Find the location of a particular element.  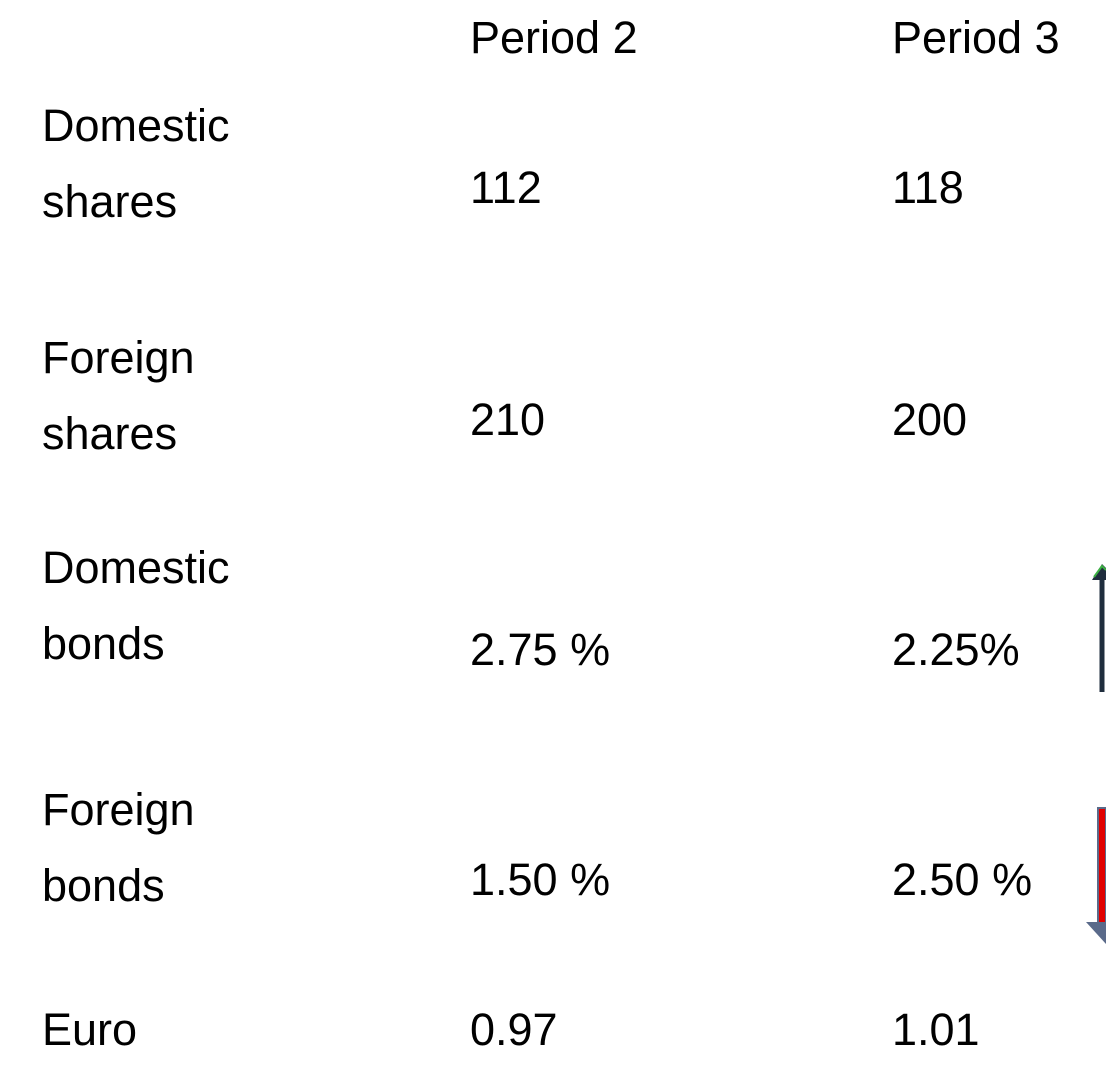

cell-value: 1.50 % is located at coordinates (540, 879).